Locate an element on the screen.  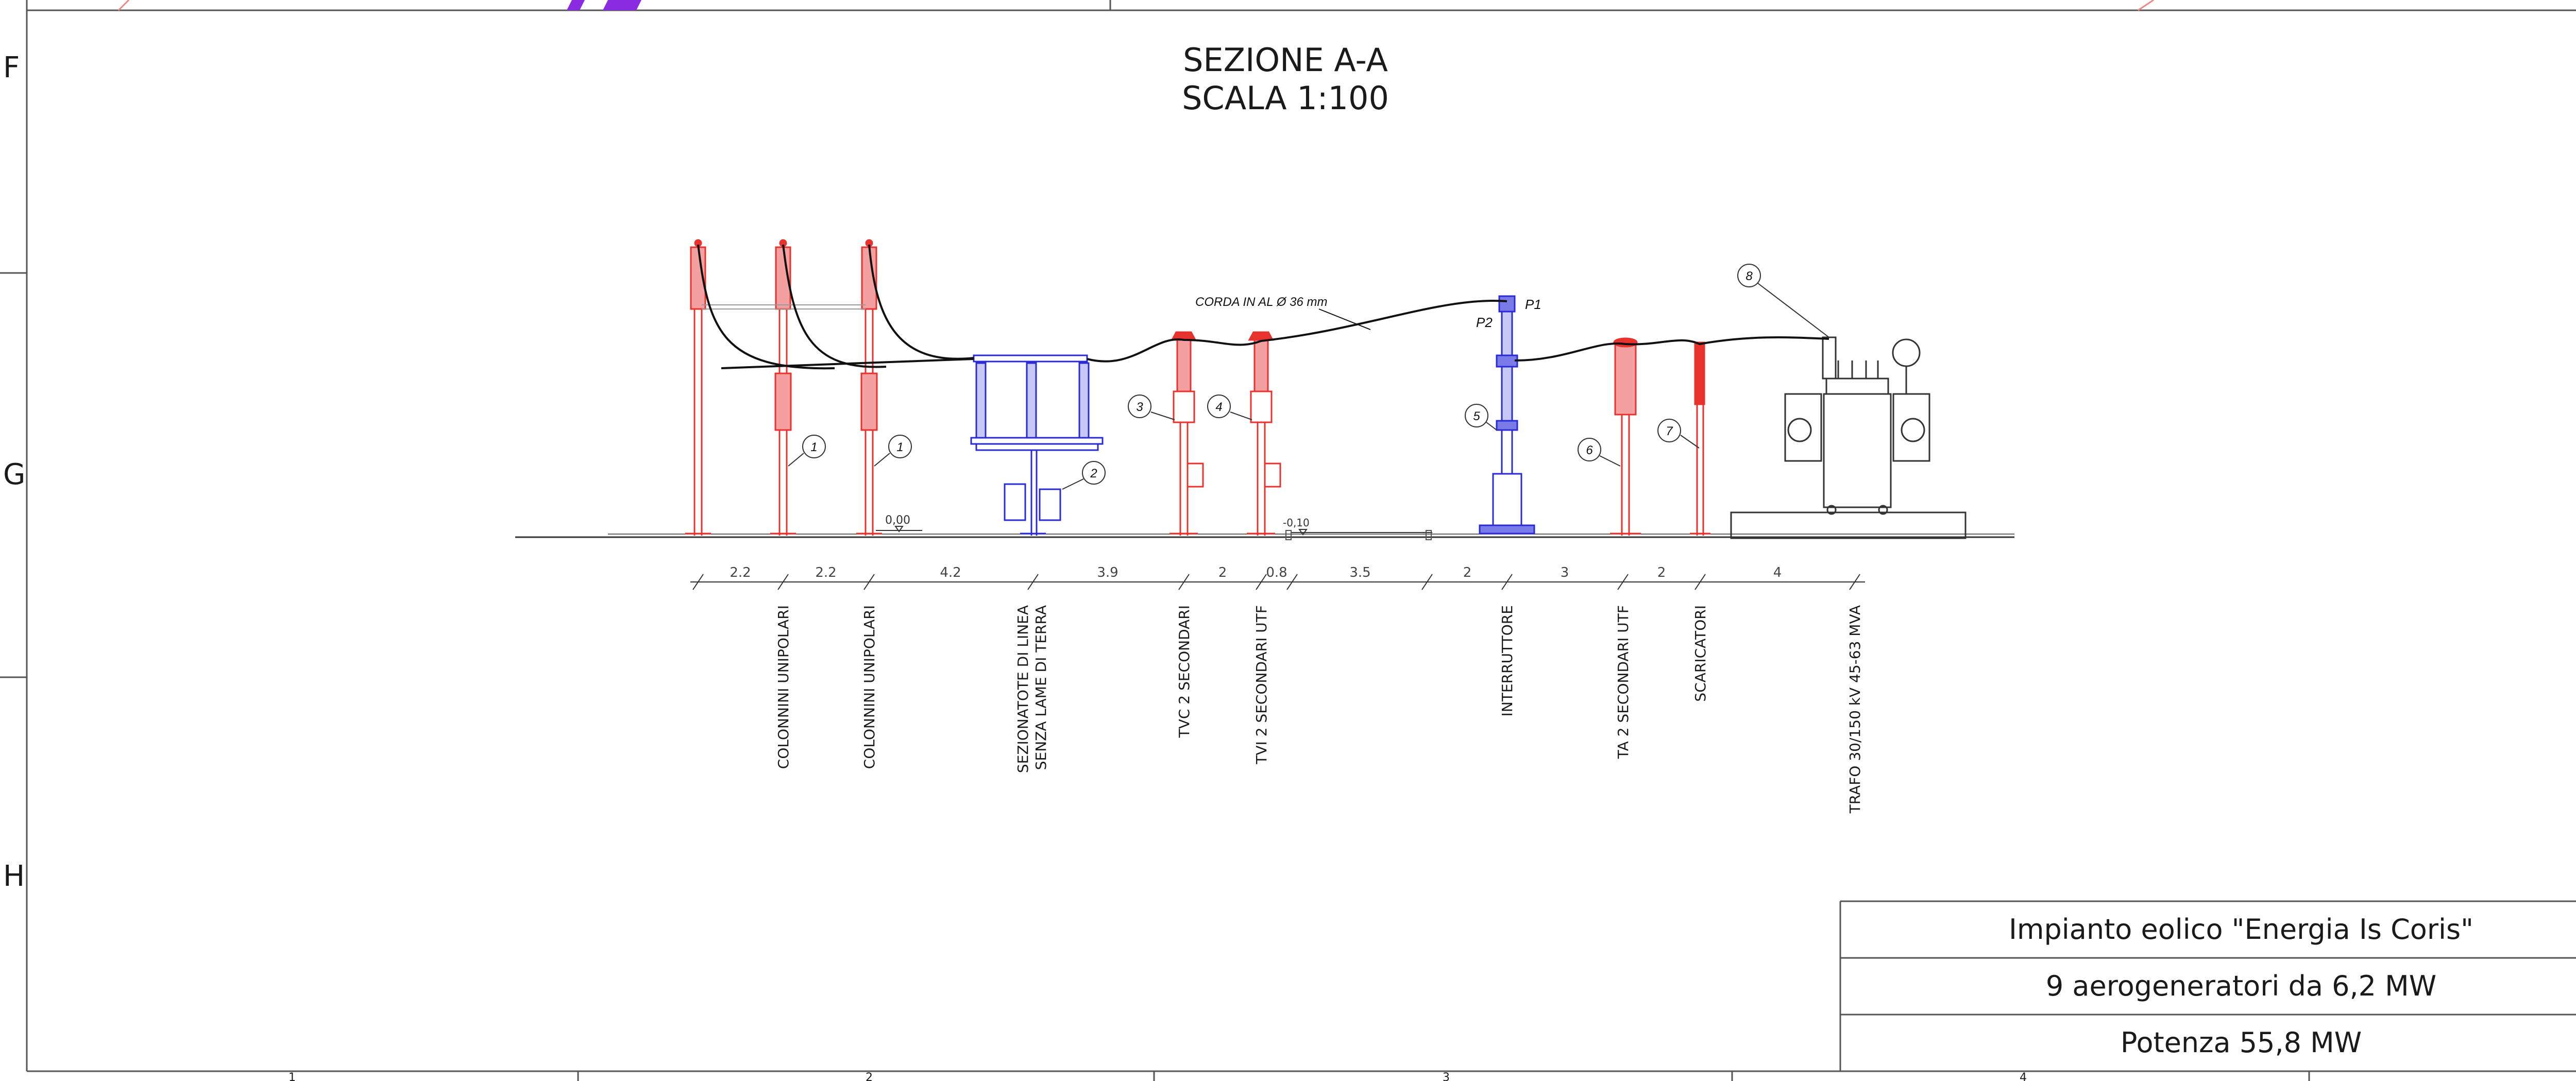
elevation-neg-label: -0,10 is located at coordinates (1296, 523).